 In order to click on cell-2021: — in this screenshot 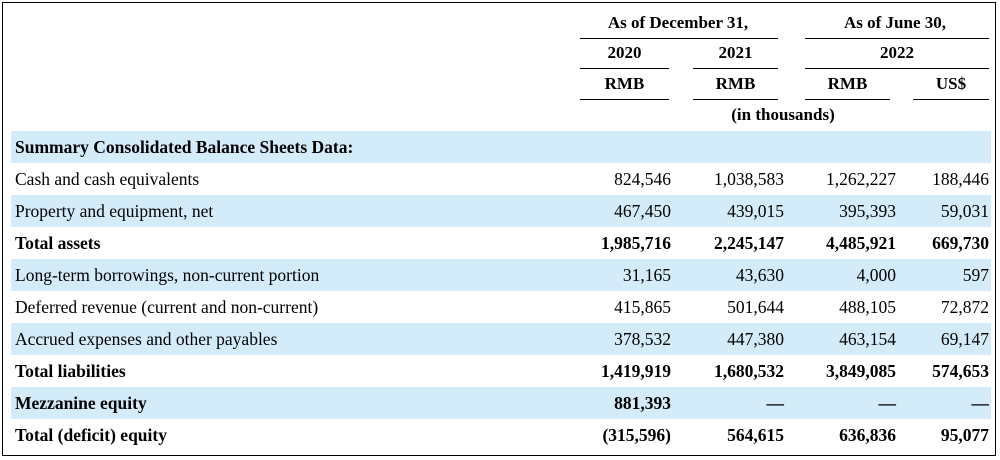, I will do `click(775, 403)`.